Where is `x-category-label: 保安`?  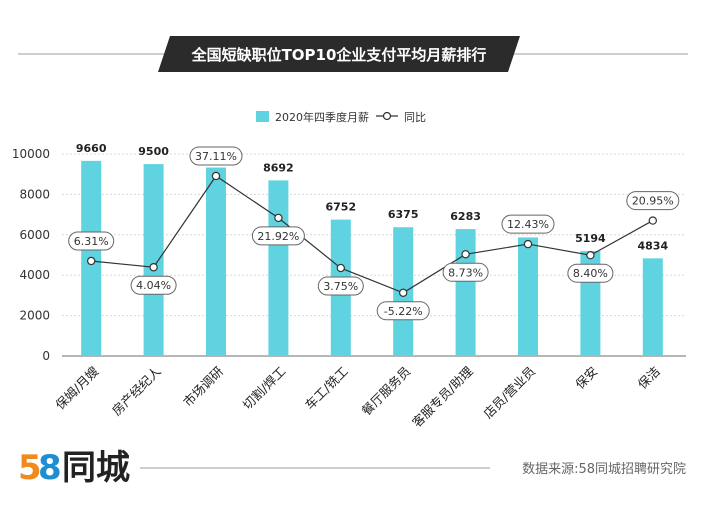
x-category-label: 保安 is located at coordinates (586, 378).